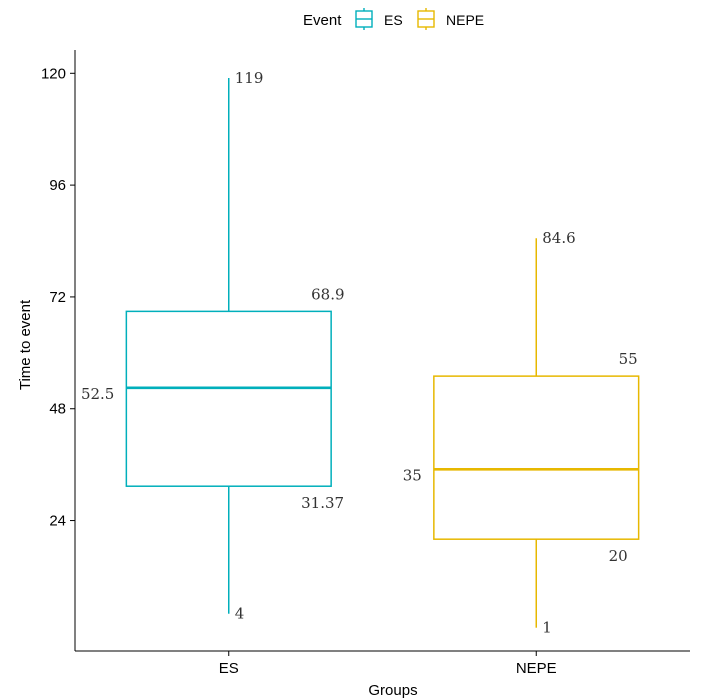  Describe the element at coordinates (558, 238) in the screenshot. I see `label-max-nepe: 84.6` at that location.